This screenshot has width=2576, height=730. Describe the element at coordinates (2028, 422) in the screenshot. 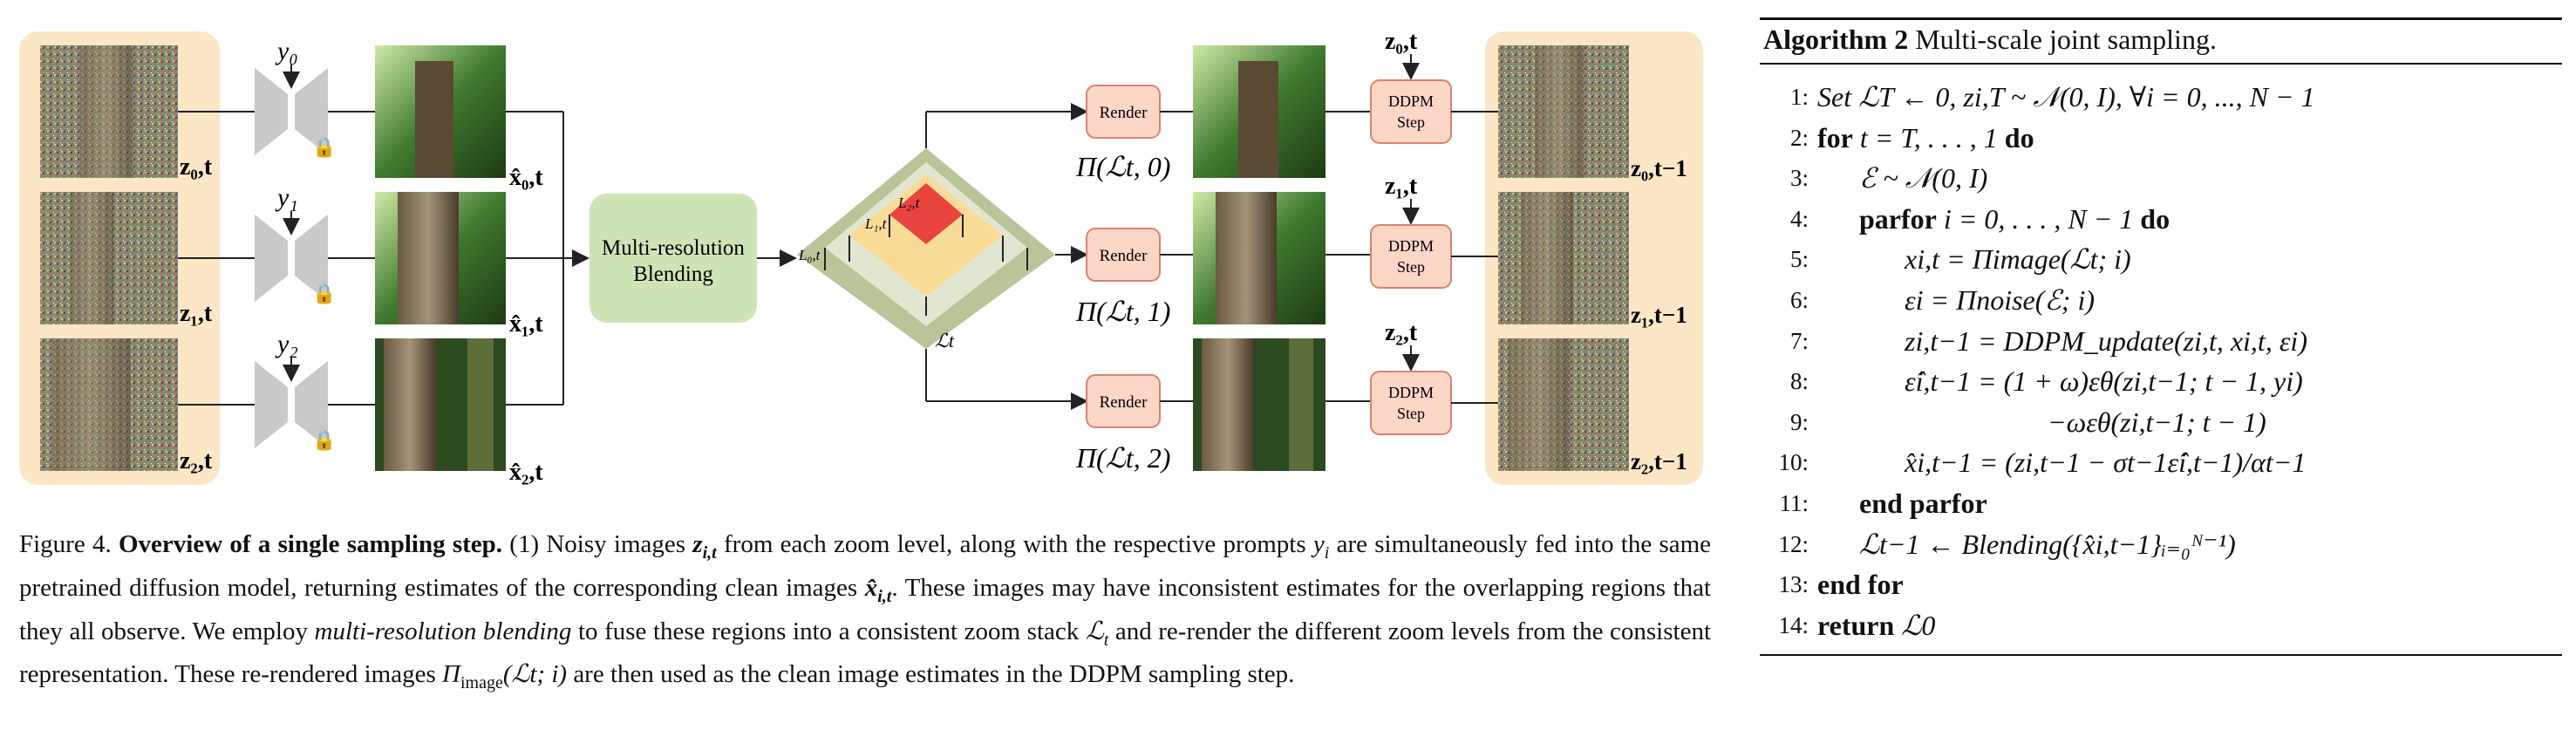

I see `algo-line-9: 9: −ωεθ(zi,t−1; t − 1)` at that location.